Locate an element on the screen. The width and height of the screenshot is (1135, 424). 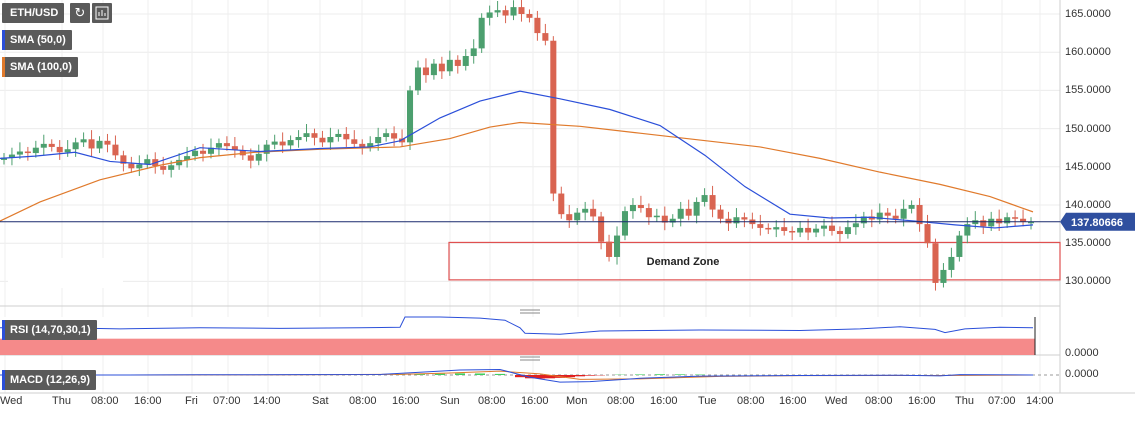
time-label: Sun is located at coordinates (450, 401).